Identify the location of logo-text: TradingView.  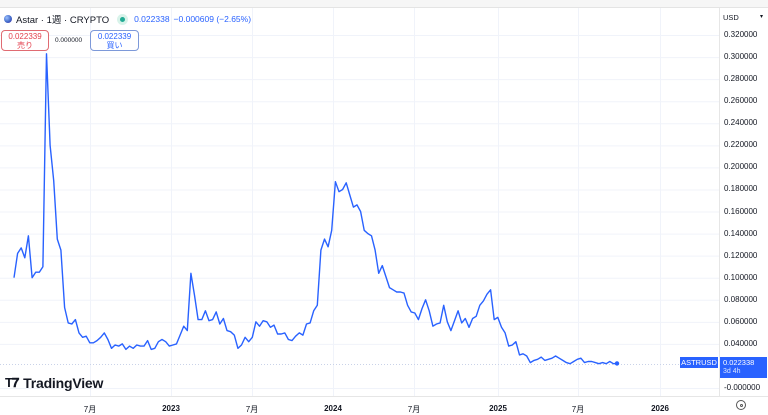
(63, 383).